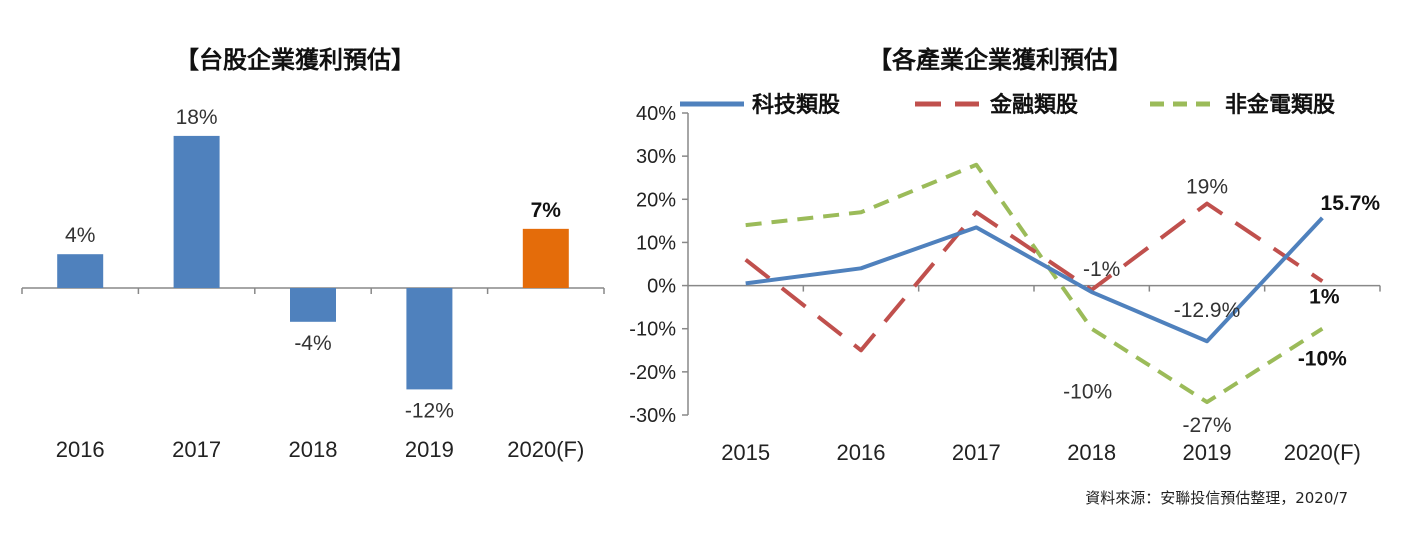 The image size is (1423, 533). I want to click on bar-category-label: 2016, so click(80, 449).